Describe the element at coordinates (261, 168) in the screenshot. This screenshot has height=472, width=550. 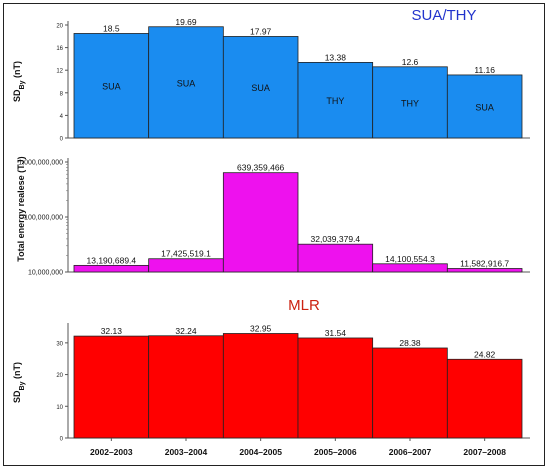
I see `value-label: 639,359,466` at that location.